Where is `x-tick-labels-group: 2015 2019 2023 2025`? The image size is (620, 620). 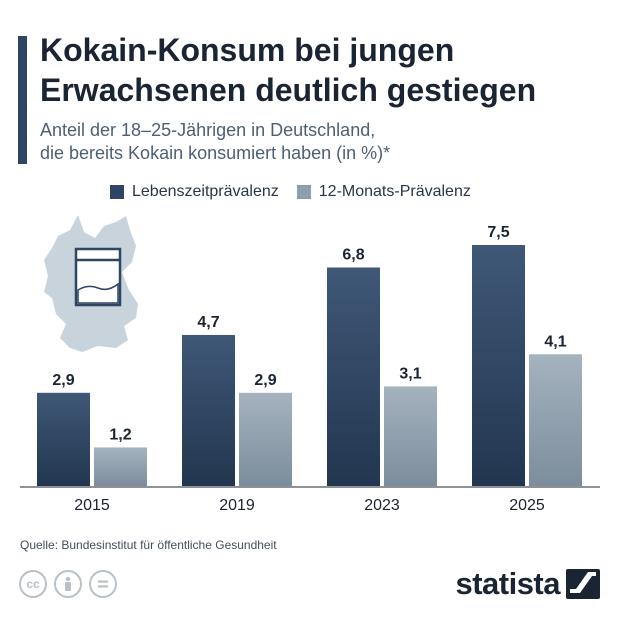 x-tick-labels-group: 2015 2019 2023 2025 is located at coordinates (309, 505).